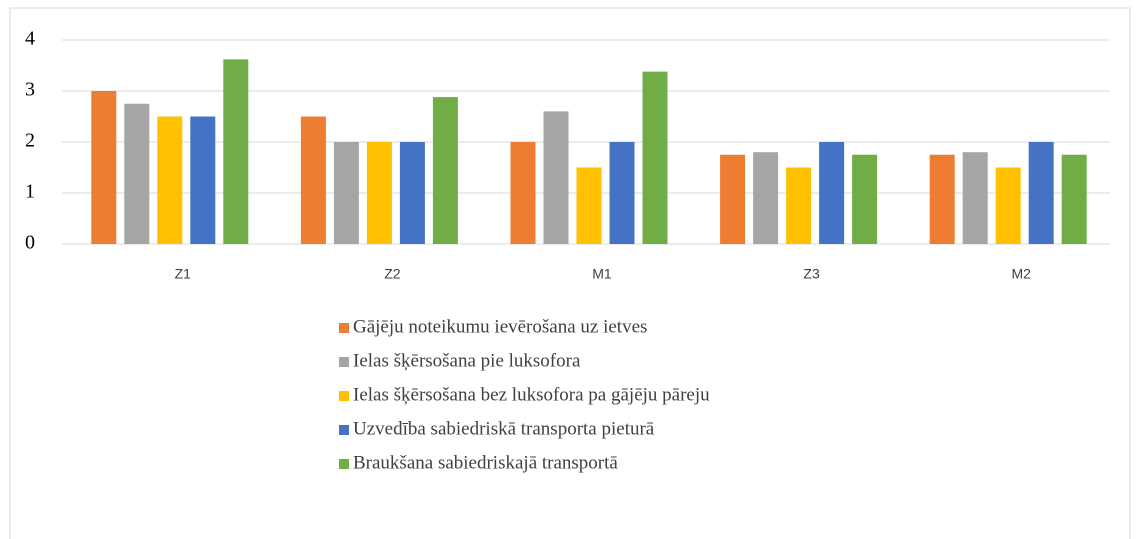  What do you see at coordinates (30, 39) in the screenshot?
I see `y-tick-label: 4` at bounding box center [30, 39].